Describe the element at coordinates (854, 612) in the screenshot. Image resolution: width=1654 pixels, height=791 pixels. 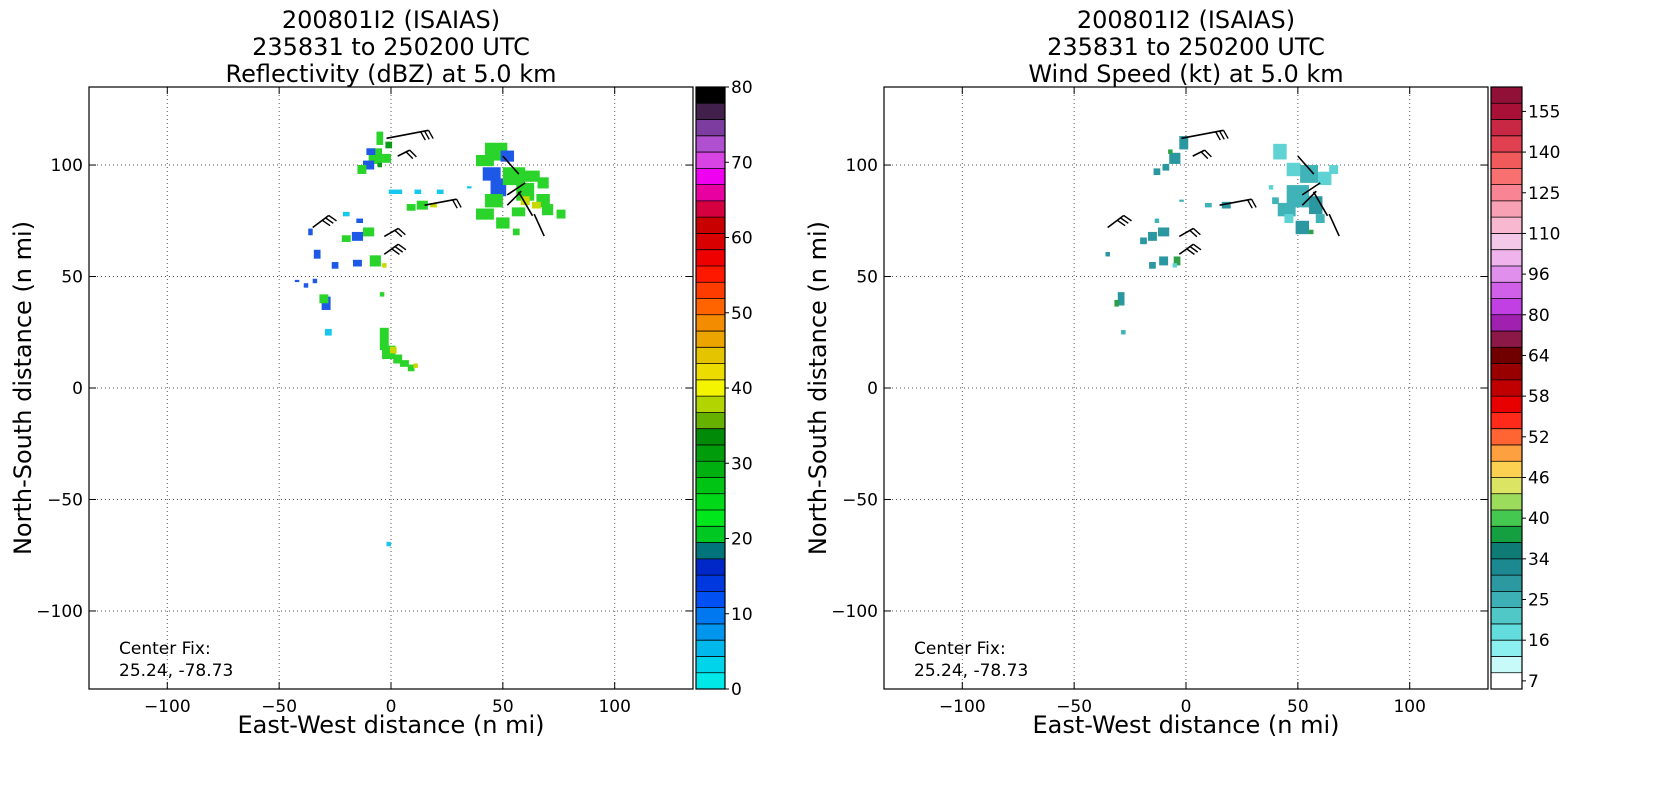
I see `y-tick-label: −100` at that location.